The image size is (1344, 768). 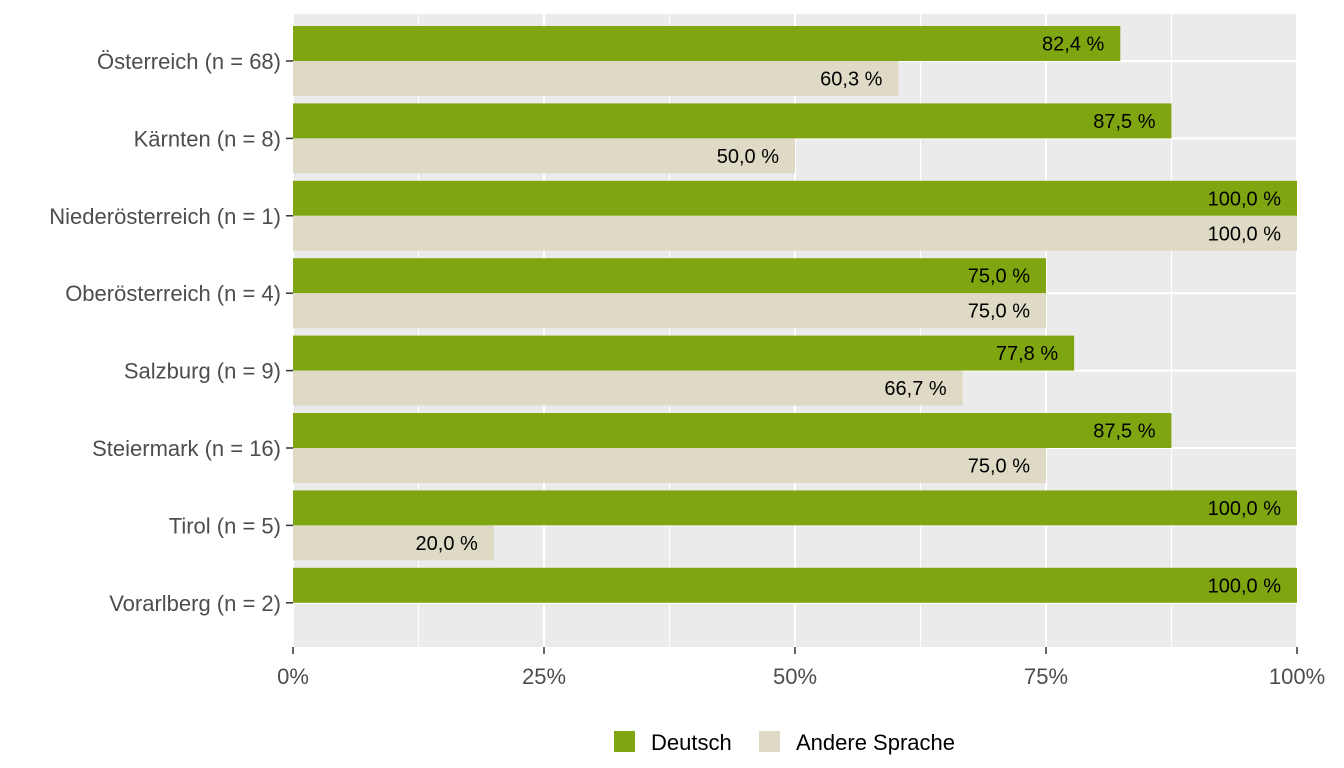 I want to click on data-label: 20,0 %, so click(x=447, y=544).